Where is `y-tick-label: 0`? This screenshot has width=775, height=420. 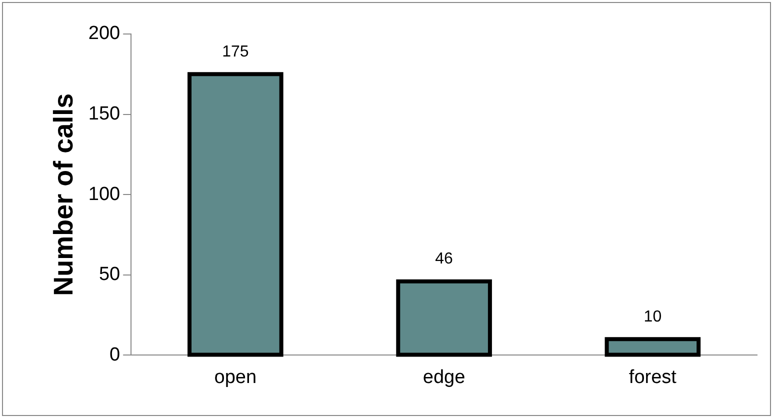
y-tick-label: 0 is located at coordinates (115, 355).